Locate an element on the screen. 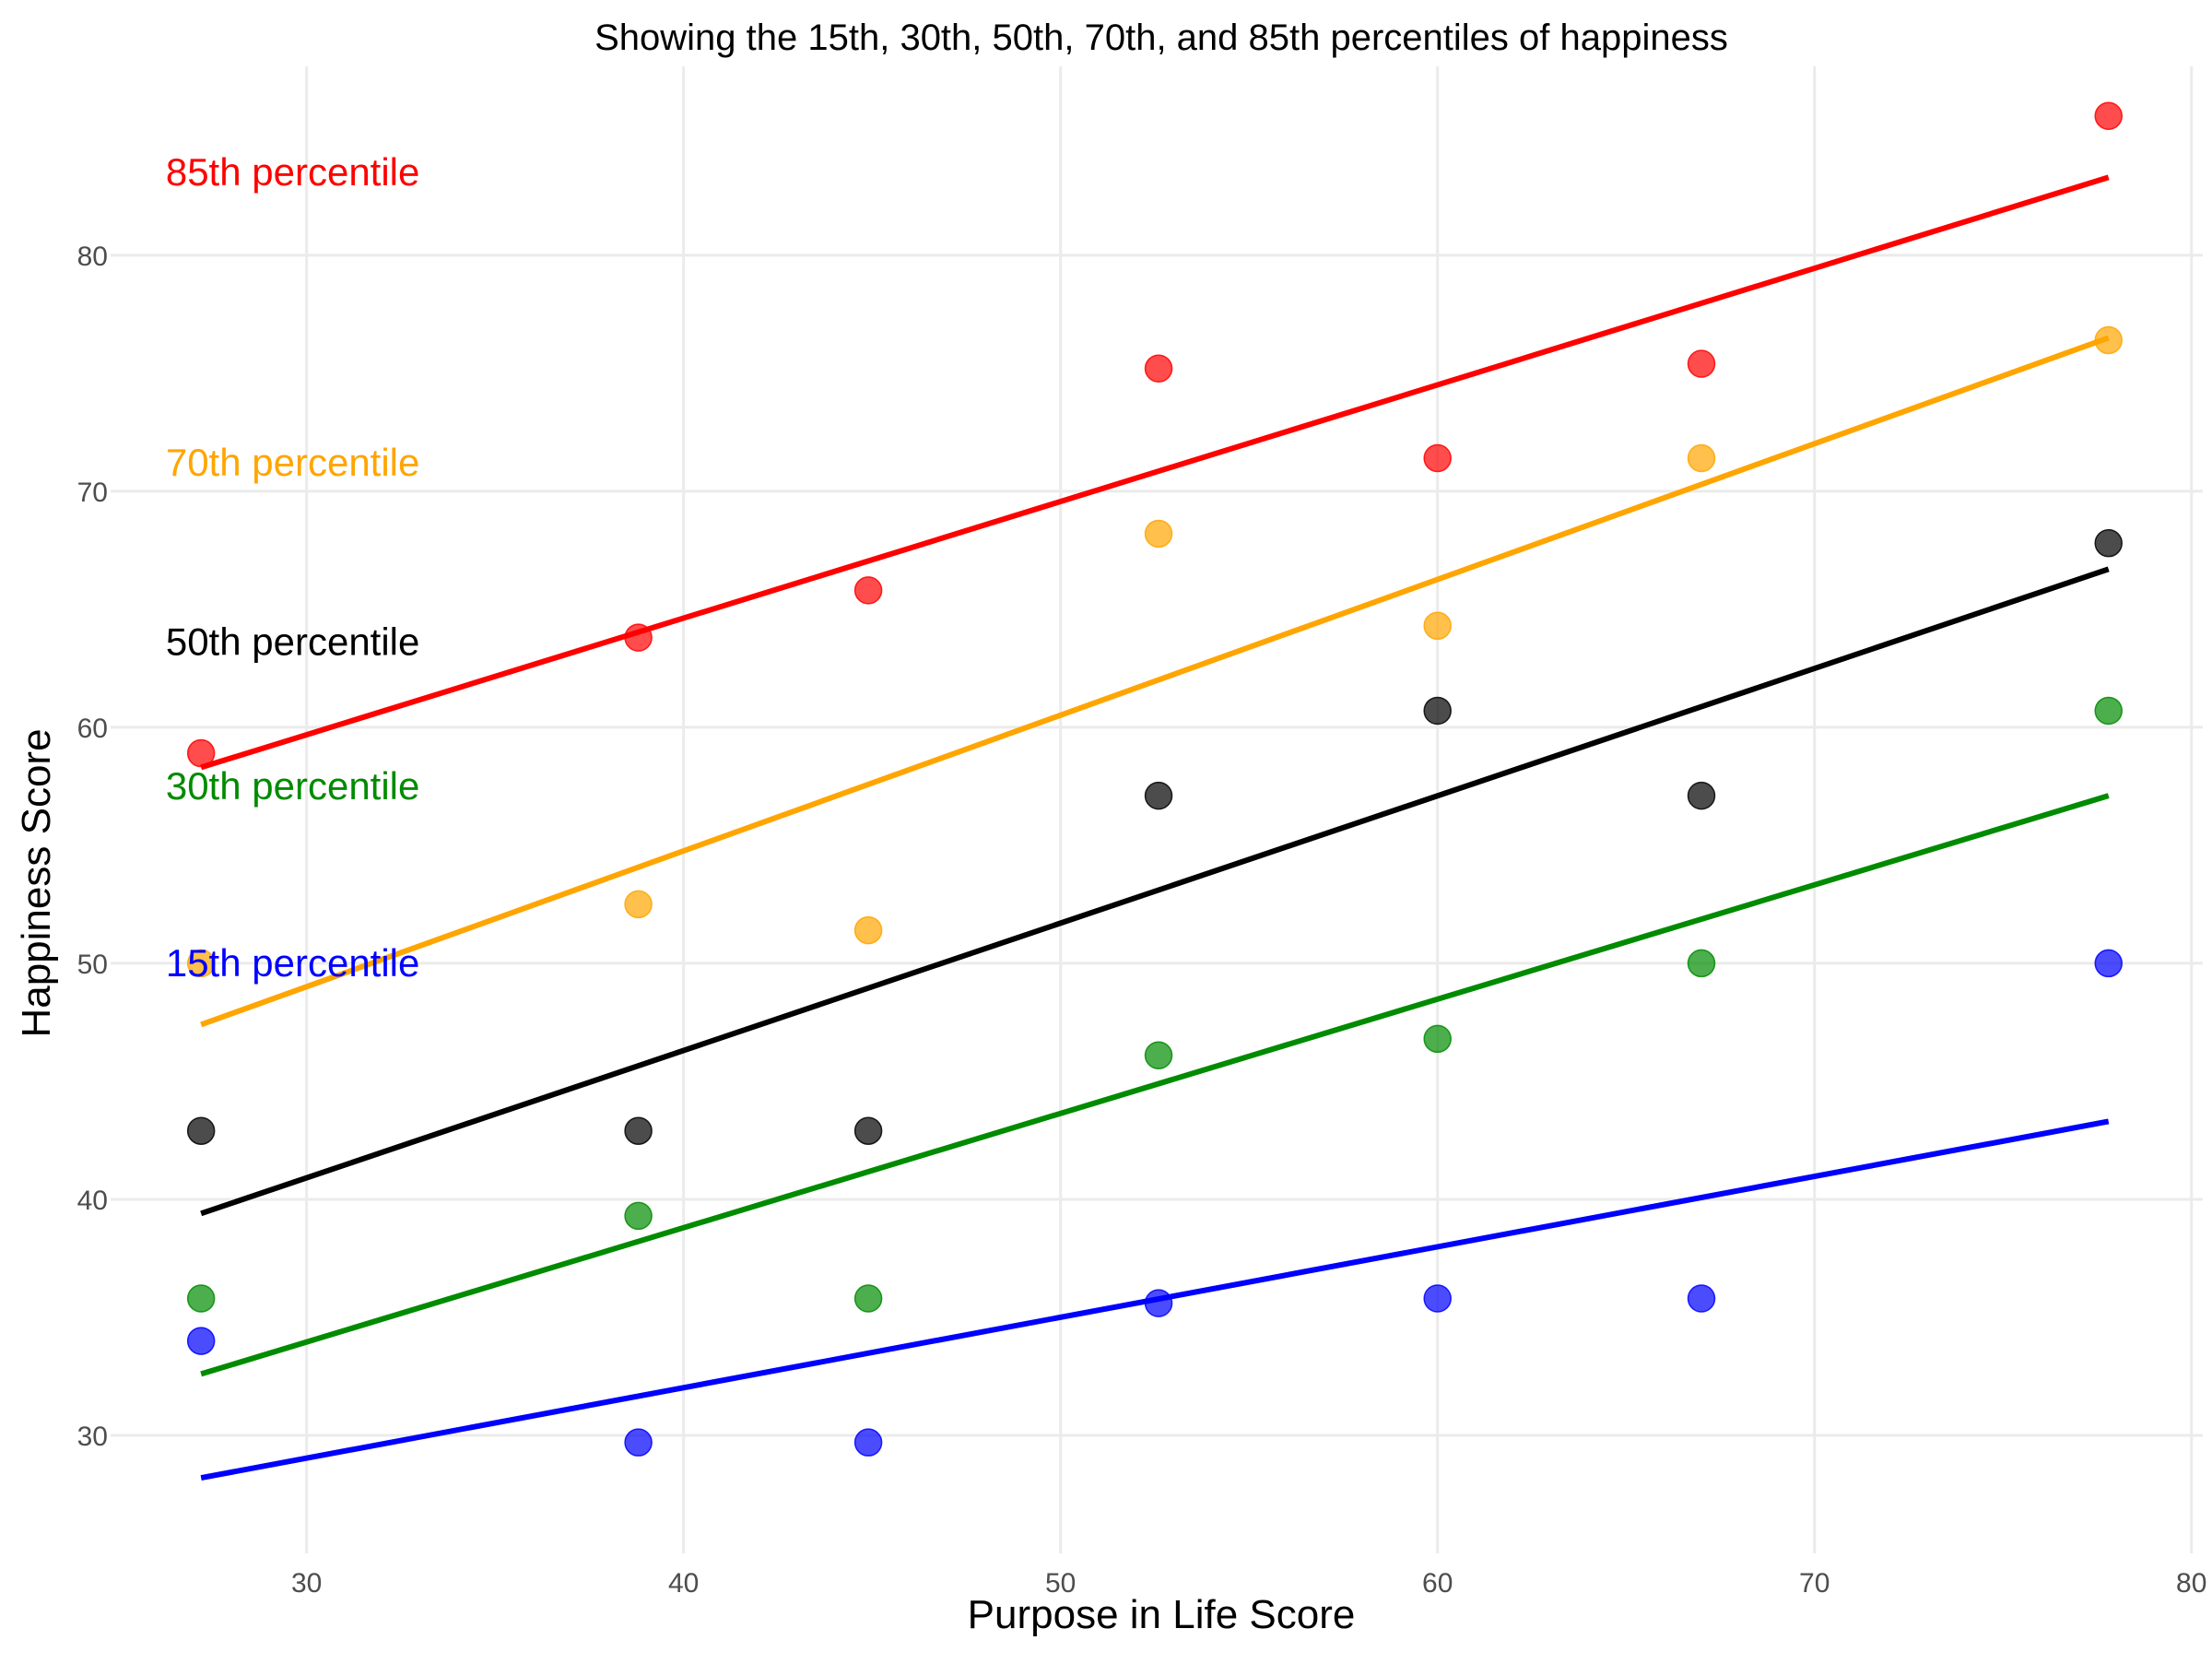 Image resolution: width=2212 pixels, height=1664 pixels. y-tick-label: 50 is located at coordinates (92, 965).